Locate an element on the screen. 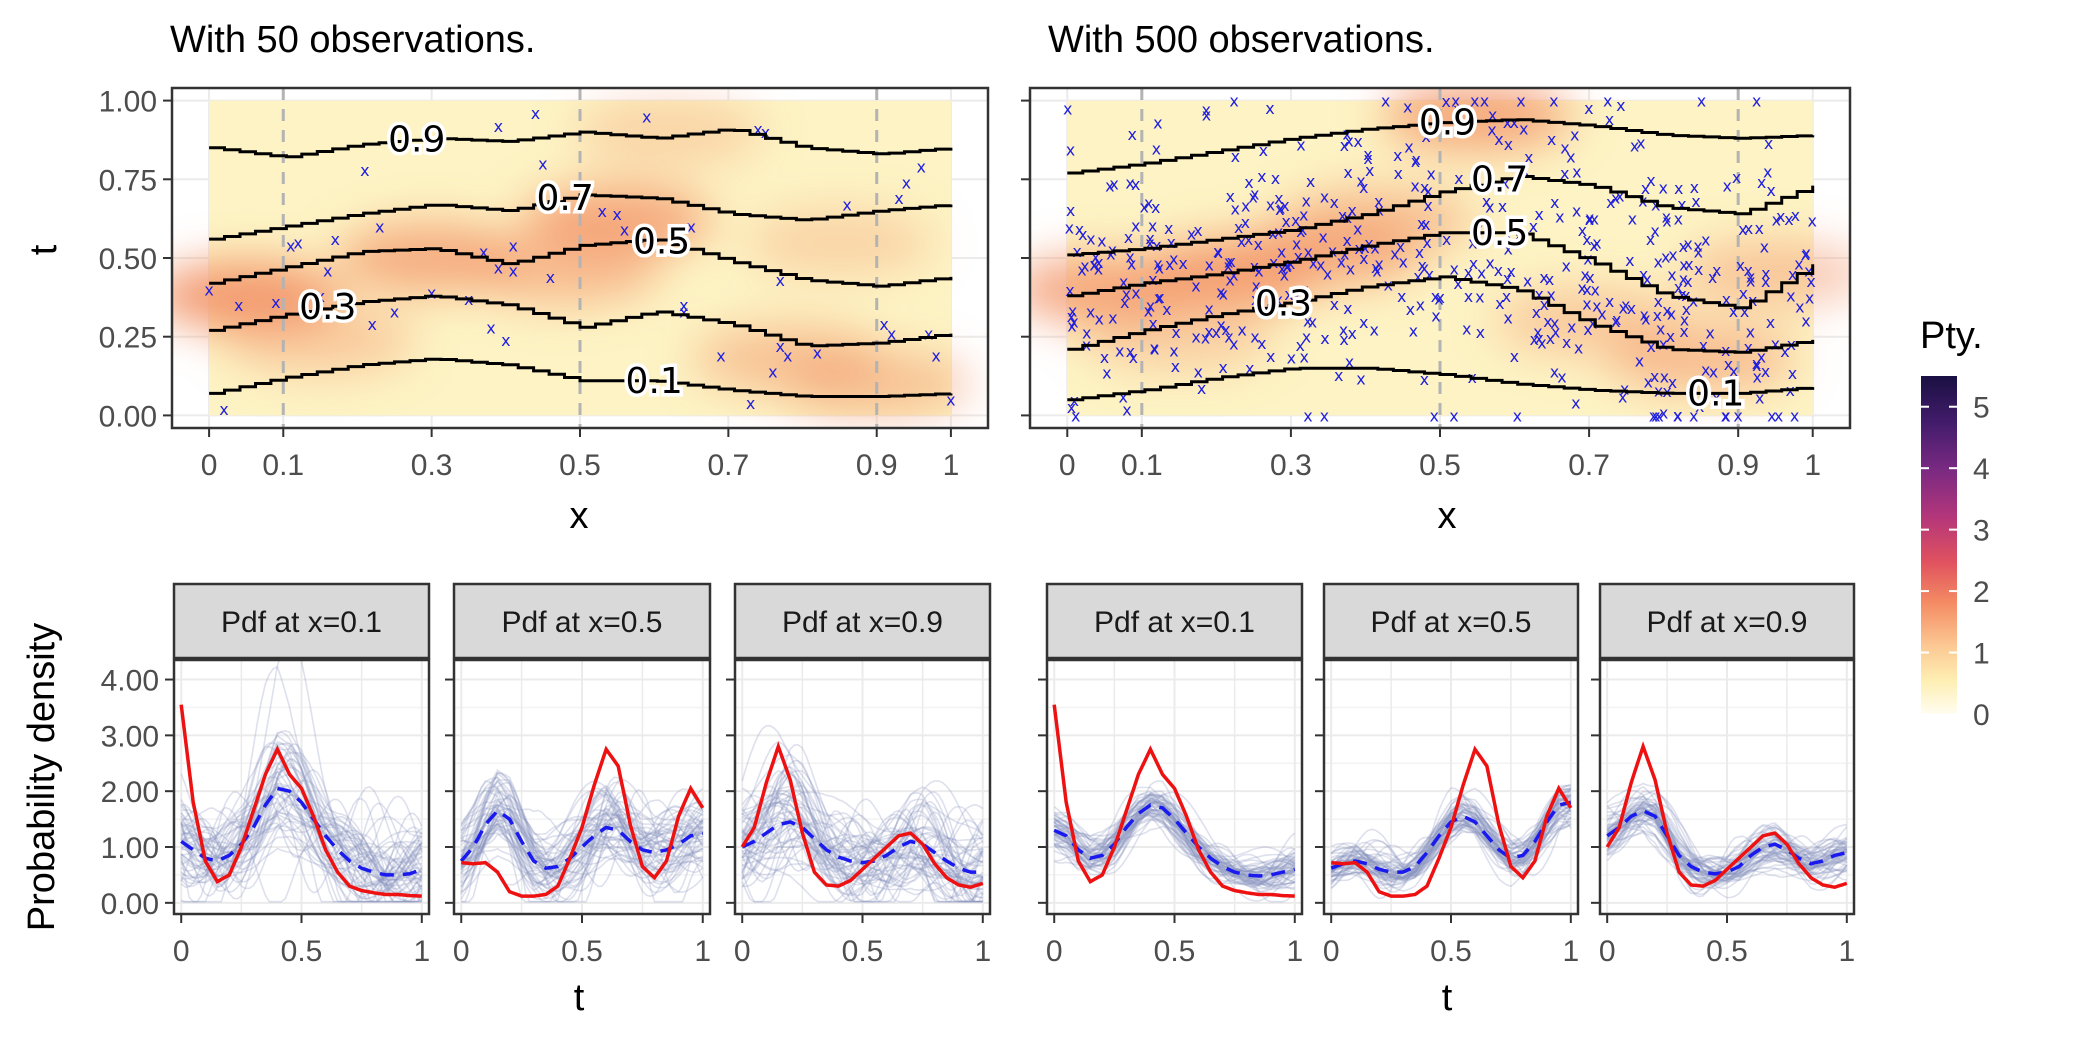 This screenshot has width=2086, height=1043. quantile-contours is located at coordinates (581, 263).